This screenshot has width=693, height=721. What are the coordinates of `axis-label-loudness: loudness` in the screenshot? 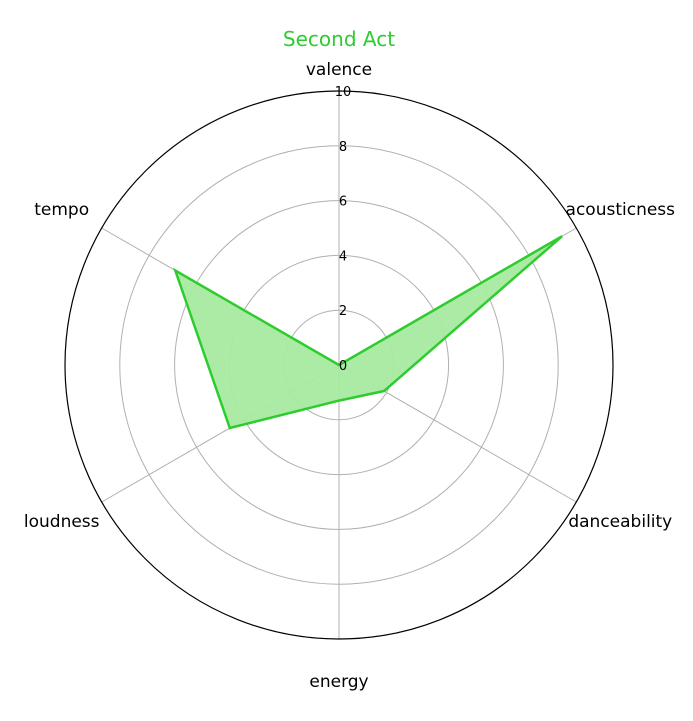 It's located at (62, 522).